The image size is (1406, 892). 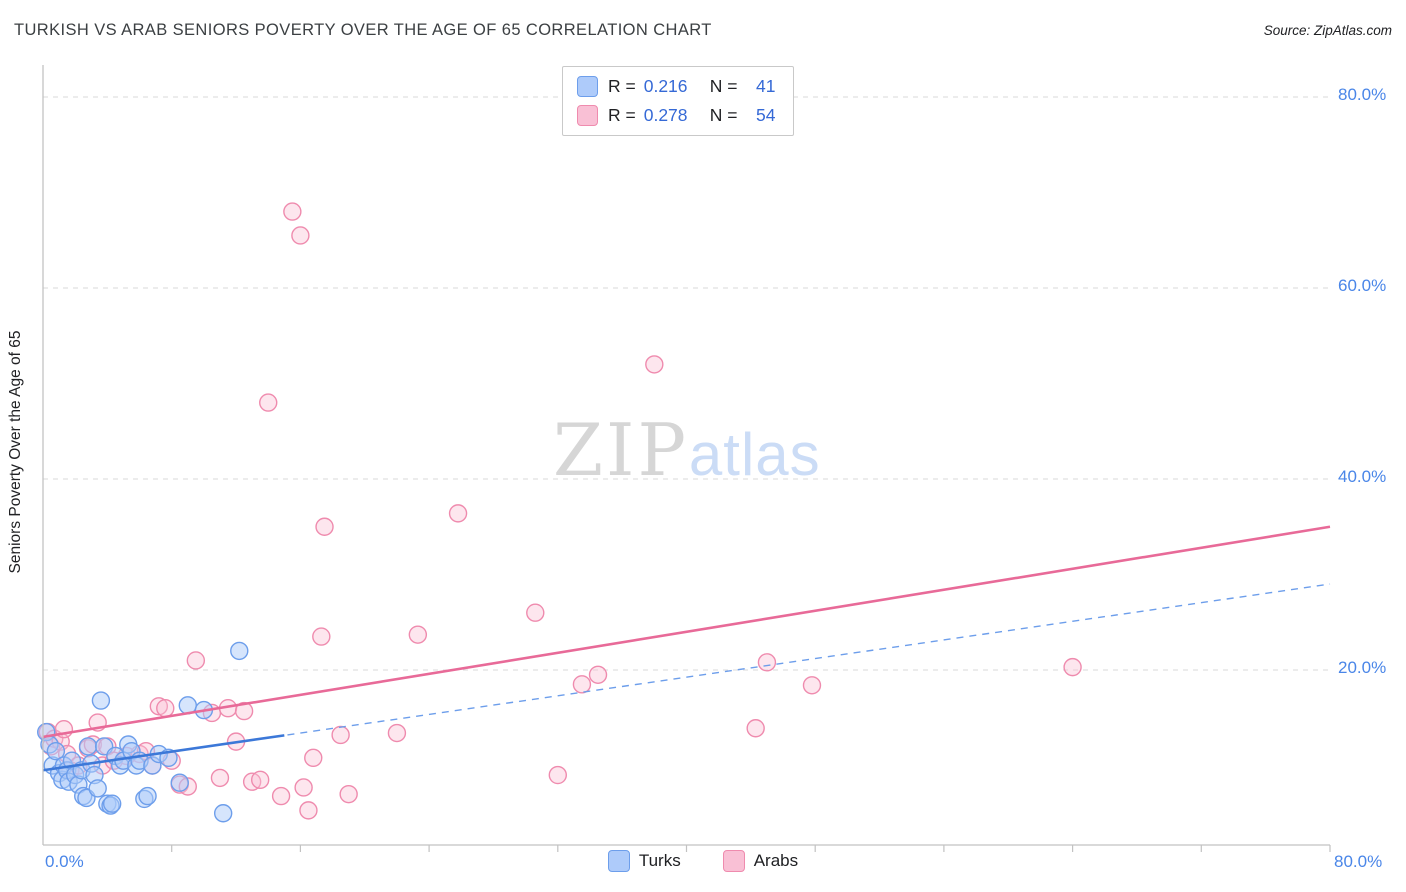 I want to click on turks-legend-swatch, so click(x=618, y=861).